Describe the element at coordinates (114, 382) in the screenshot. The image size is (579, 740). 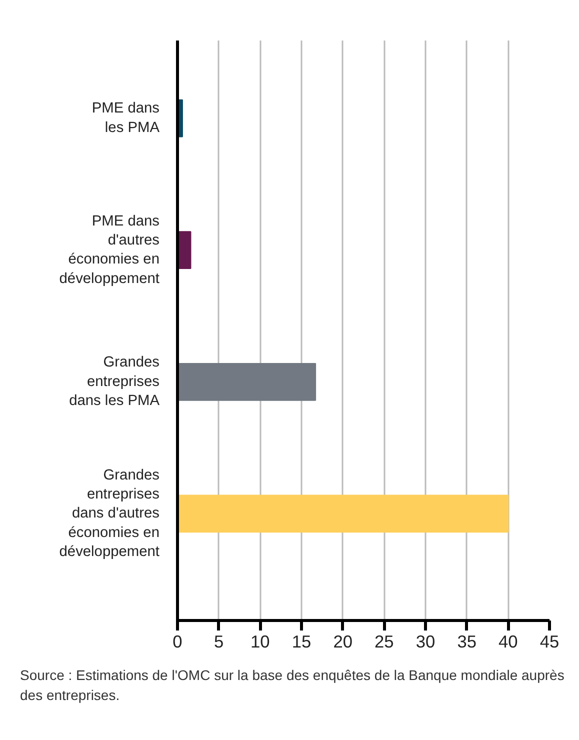
I see `y-tick-label: Grandes entreprises dans les PMA` at that location.